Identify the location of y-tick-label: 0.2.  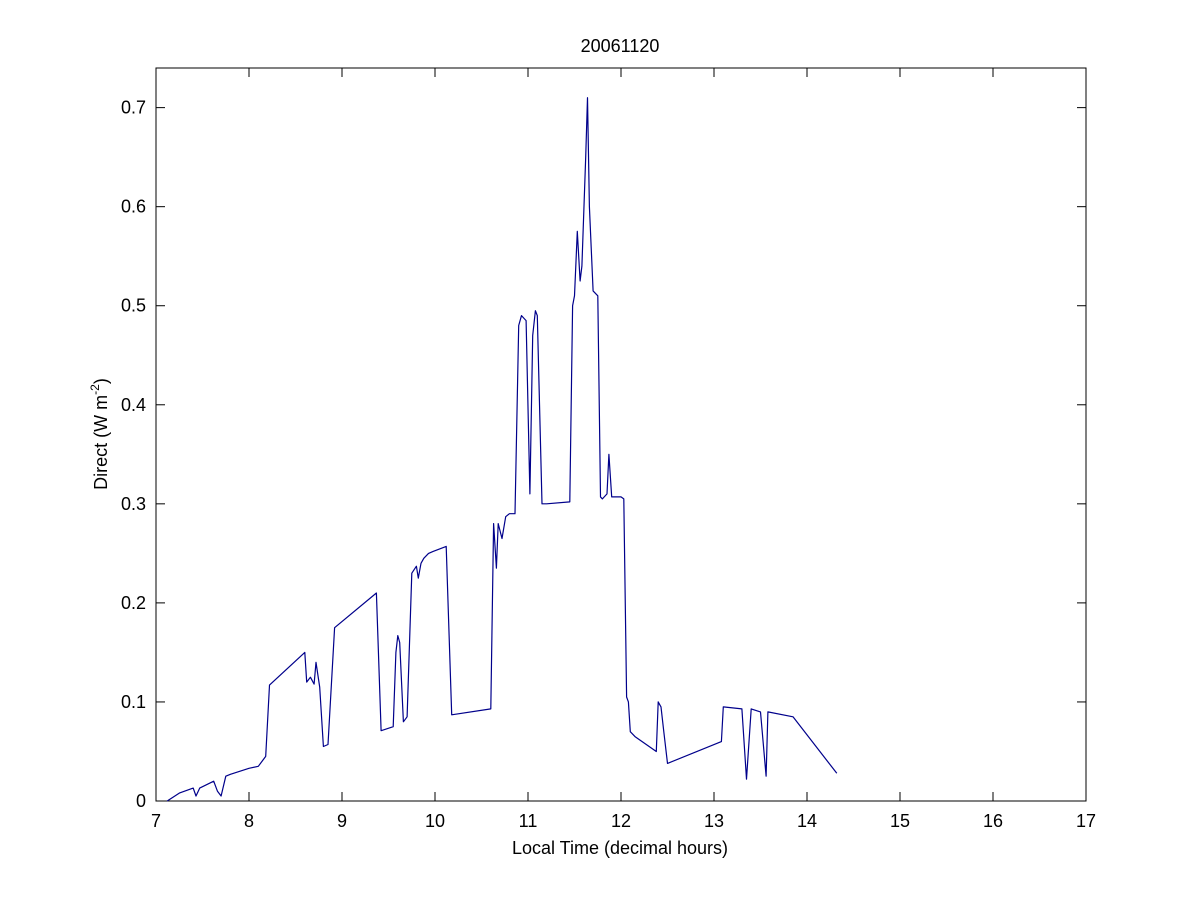
(133, 603).